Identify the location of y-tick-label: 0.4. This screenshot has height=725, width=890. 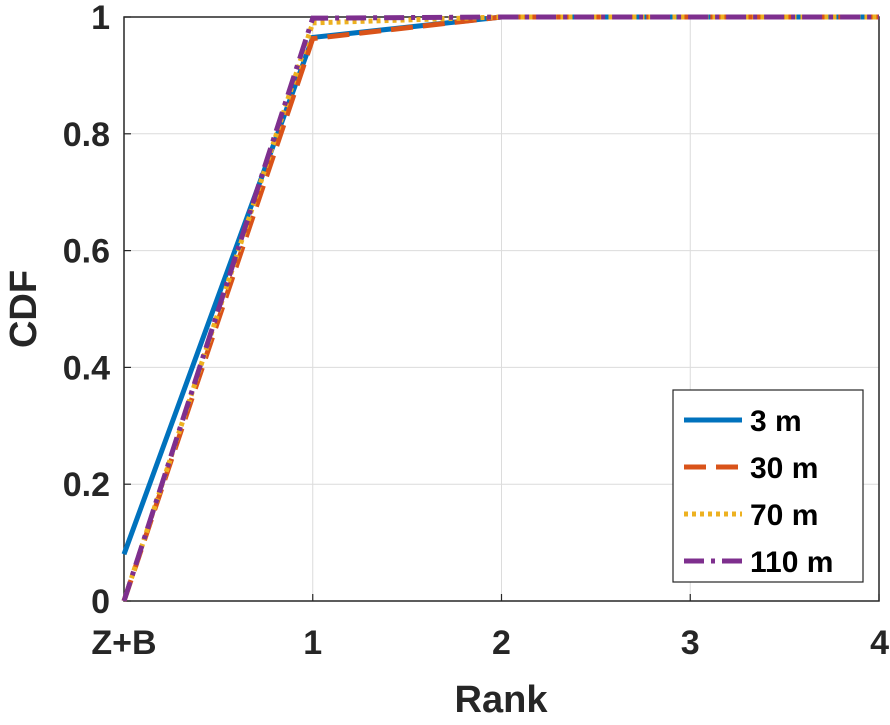
(86, 368).